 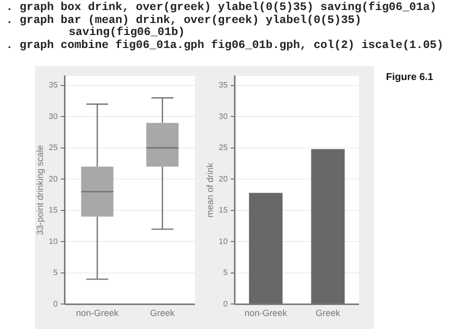 I want to click on text: . graph box drink, over(greek) ylabel(0(5)35) saving(fig06_01a), so click(x=222, y=8).